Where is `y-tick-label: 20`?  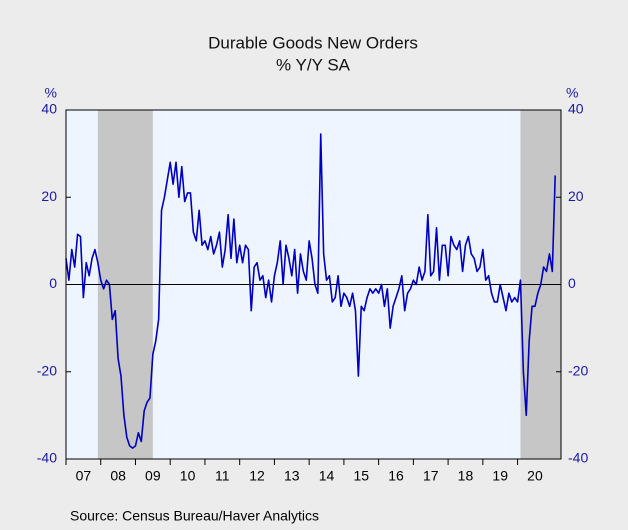
y-tick-label: 20 is located at coordinates (49, 196).